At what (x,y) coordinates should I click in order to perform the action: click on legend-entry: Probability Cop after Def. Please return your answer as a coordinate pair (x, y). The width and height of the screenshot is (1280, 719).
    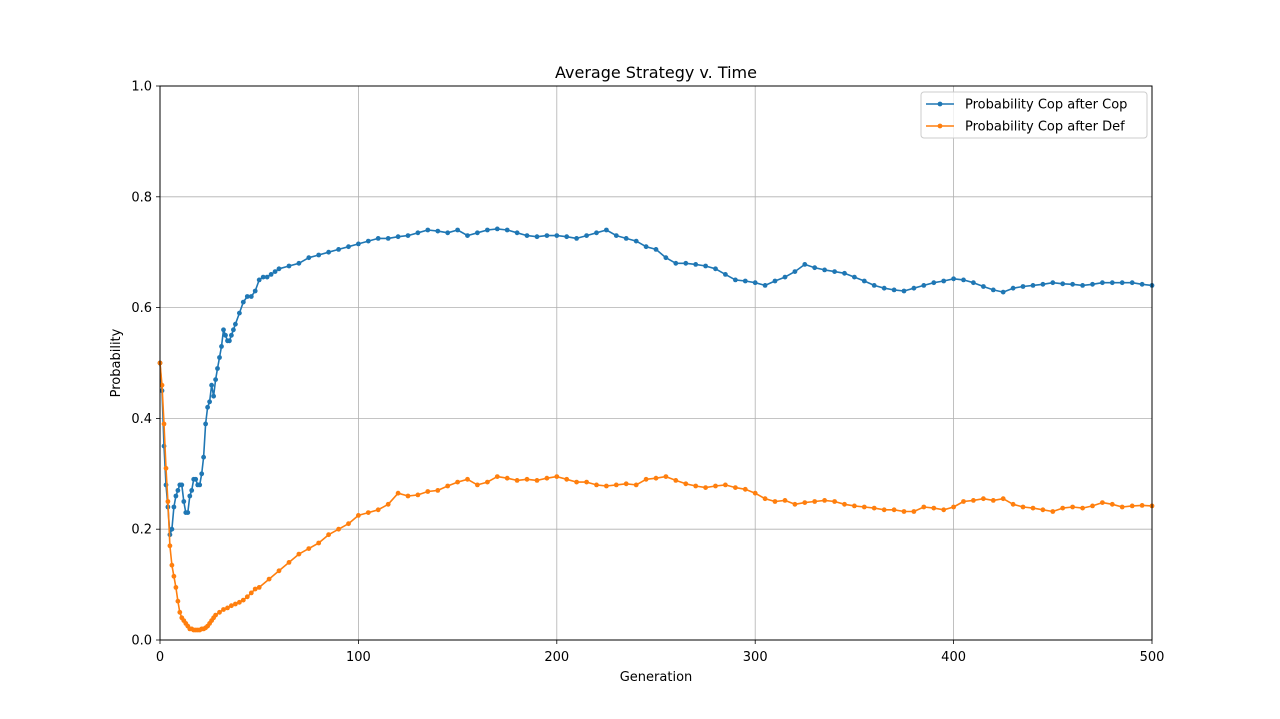
    Looking at the image, I should click on (1025, 127).